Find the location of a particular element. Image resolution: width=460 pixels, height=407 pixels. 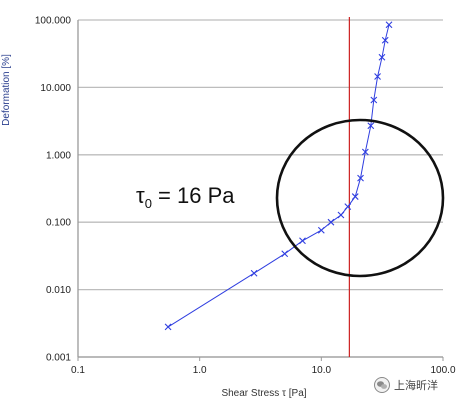

y-tick-label-3: 1.000 is located at coordinates (58, 155).